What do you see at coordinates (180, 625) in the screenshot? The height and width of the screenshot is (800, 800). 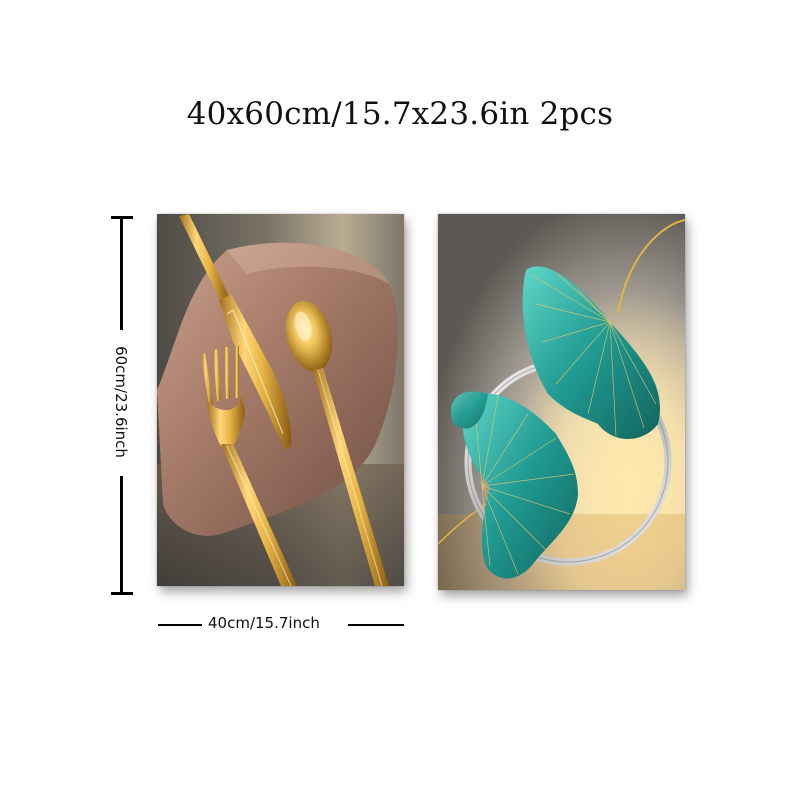 I see `width-line-left` at bounding box center [180, 625].